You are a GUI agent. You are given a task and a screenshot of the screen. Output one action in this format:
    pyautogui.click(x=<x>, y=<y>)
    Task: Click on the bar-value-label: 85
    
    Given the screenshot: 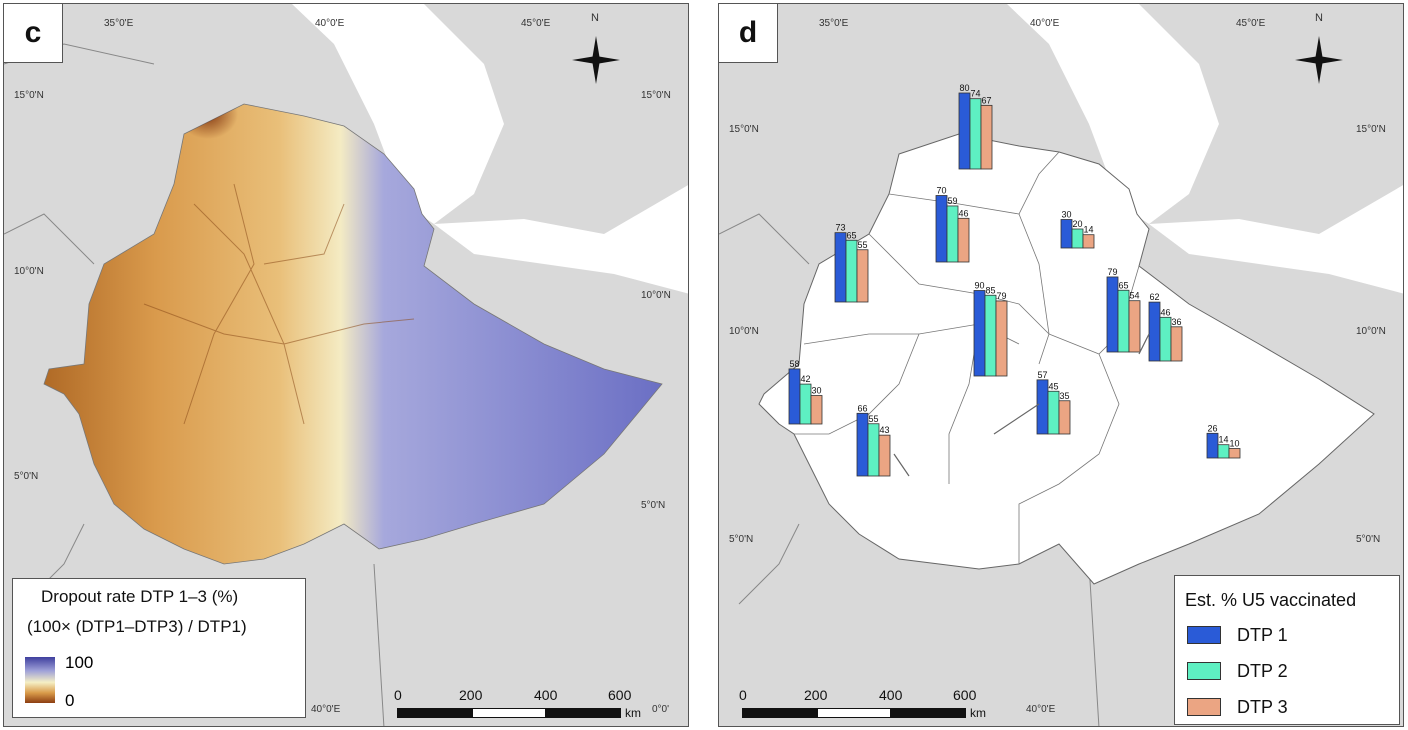 What is the action you would take?
    pyautogui.click(x=990, y=290)
    